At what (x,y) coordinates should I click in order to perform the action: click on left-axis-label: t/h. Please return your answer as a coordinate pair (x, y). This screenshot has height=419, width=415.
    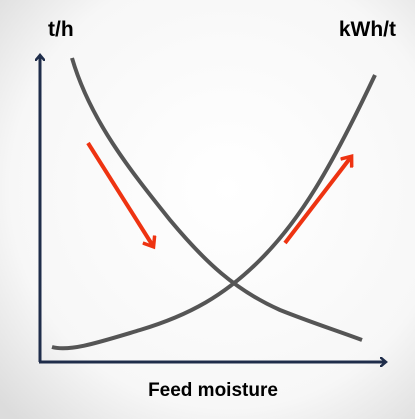
    Looking at the image, I should click on (61, 29).